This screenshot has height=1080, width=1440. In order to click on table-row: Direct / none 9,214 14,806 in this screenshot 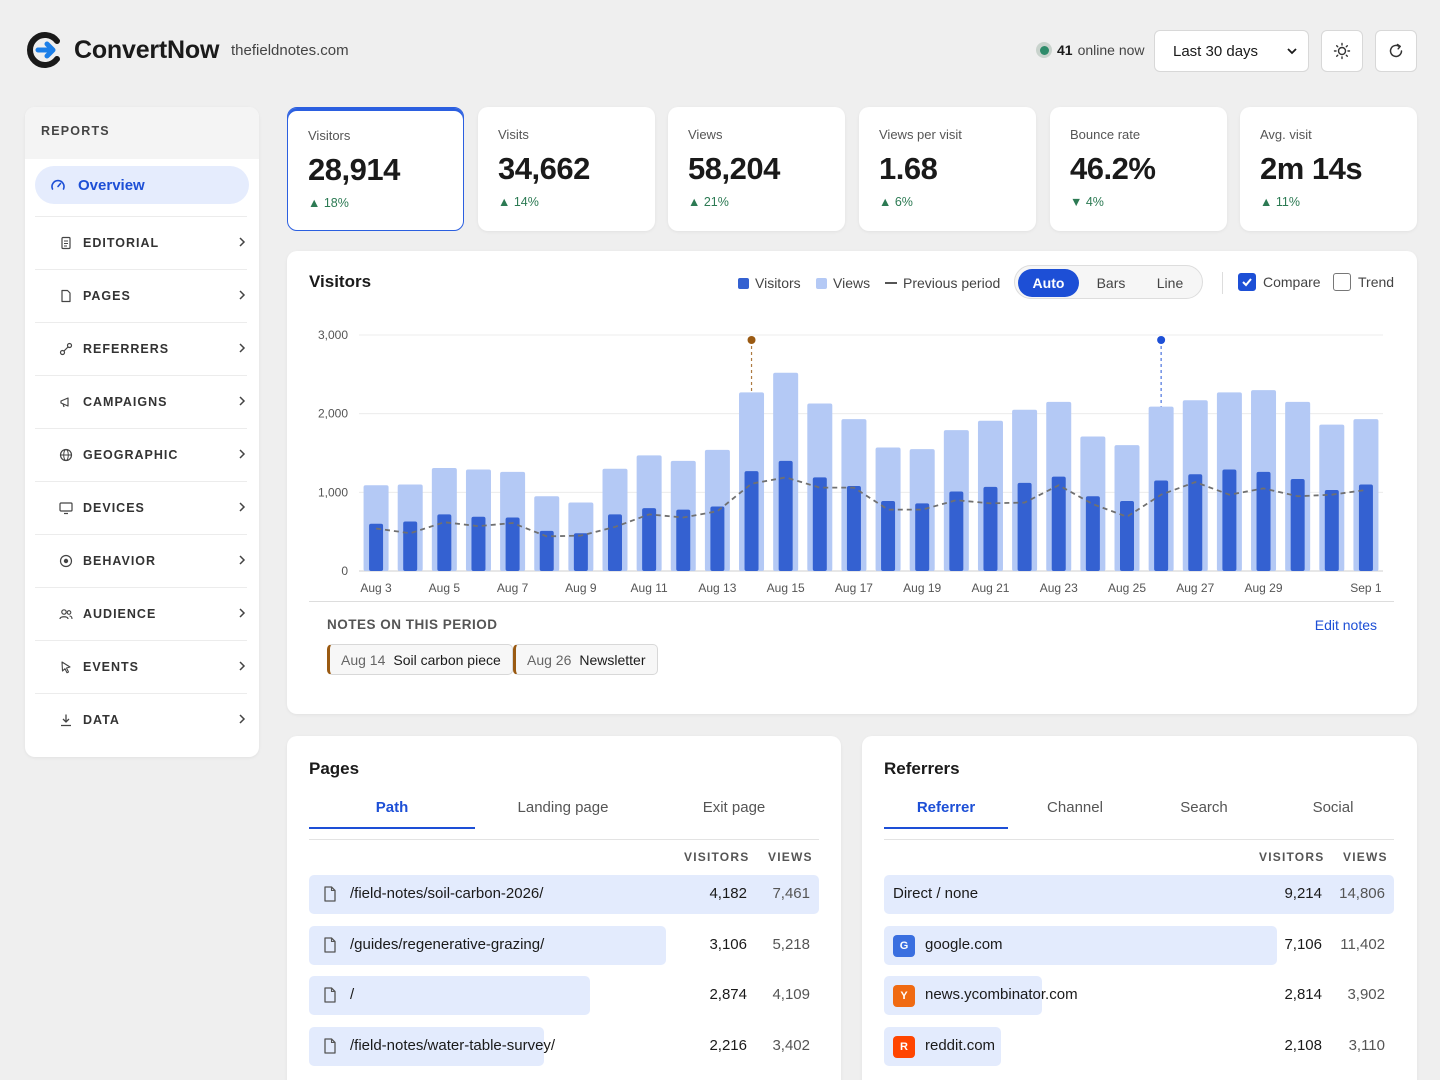, I will do `click(1139, 895)`.